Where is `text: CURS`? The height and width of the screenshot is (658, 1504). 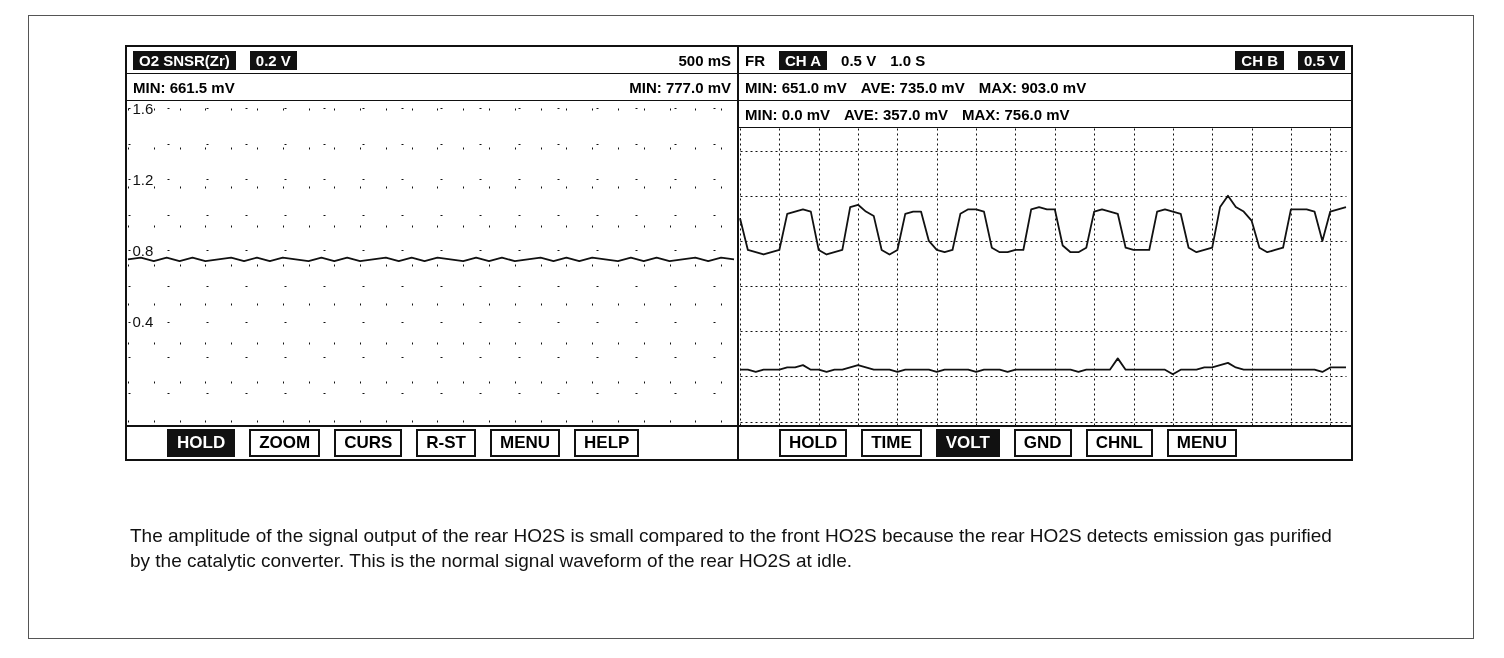 text: CURS is located at coordinates (368, 443).